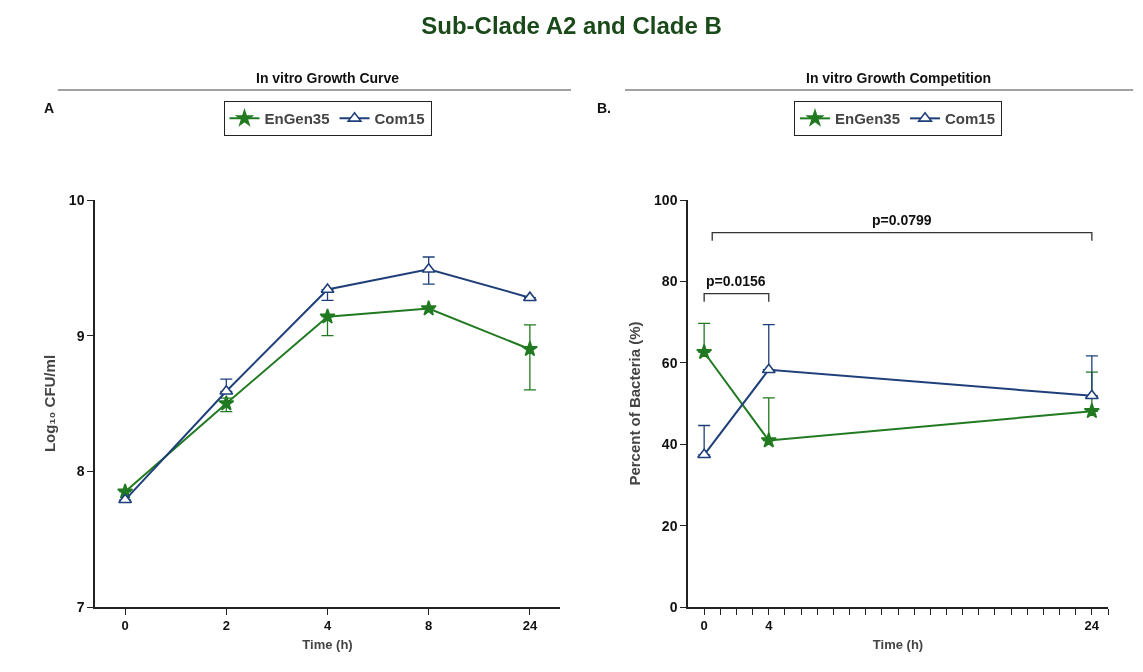 This screenshot has height=672, width=1143. What do you see at coordinates (49, 403) in the screenshot?
I see `y-axis-title: Log₁₀ CFU/ml` at bounding box center [49, 403].